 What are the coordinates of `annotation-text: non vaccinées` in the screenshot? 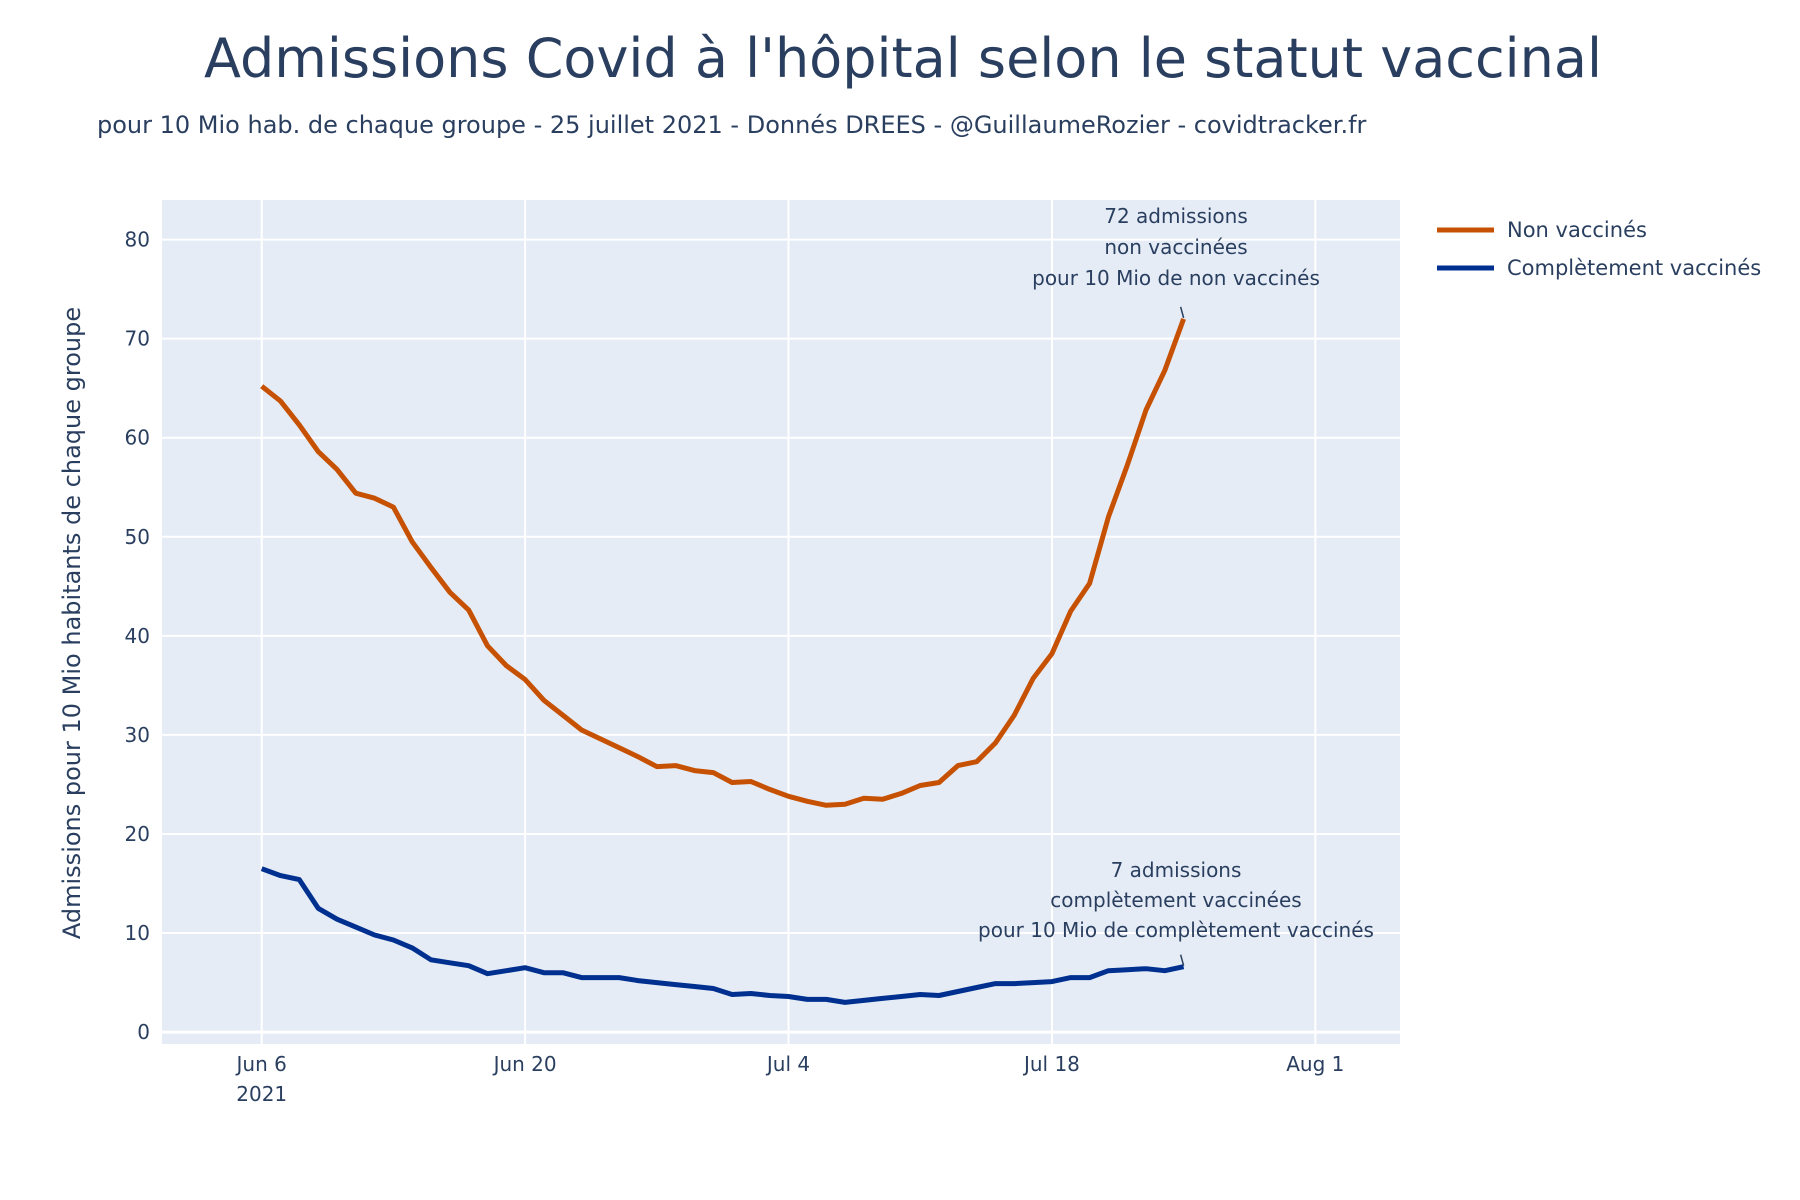 It's located at (1175, 247).